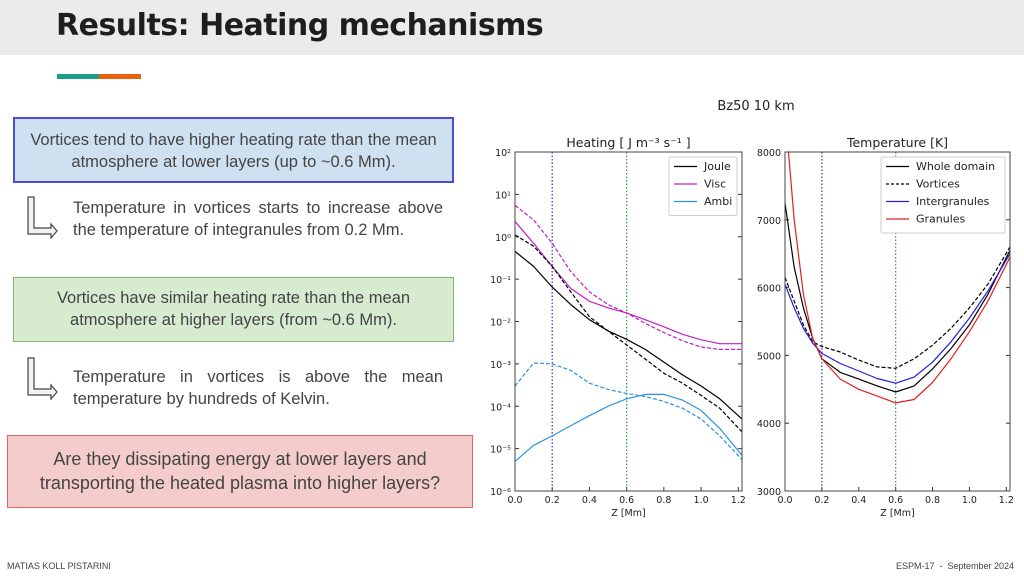  I want to click on series-line-whole-domain, so click(897, 297).